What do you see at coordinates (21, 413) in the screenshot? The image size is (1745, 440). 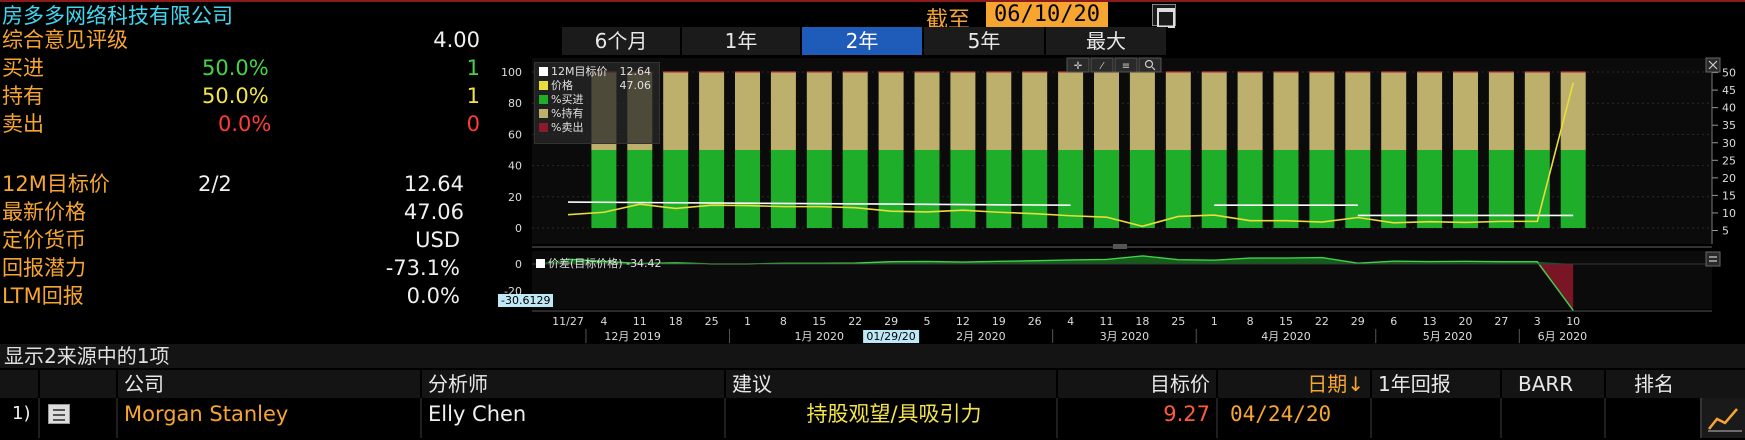 I see `row-index: 1)` at bounding box center [21, 413].